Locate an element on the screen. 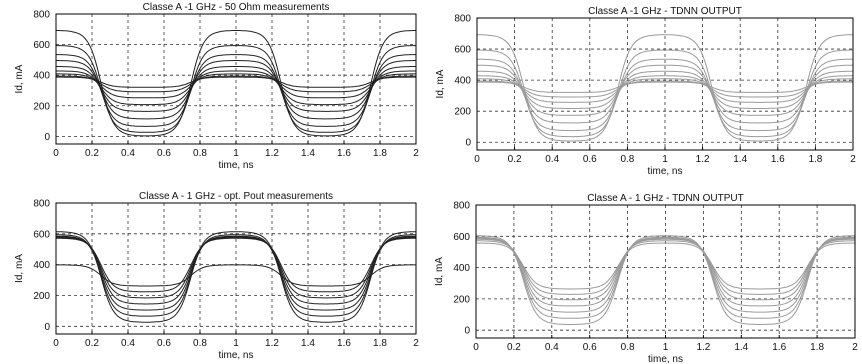  chart-title: Classe A -1 GHz - TDNN OUTPUT is located at coordinates (665, 11).